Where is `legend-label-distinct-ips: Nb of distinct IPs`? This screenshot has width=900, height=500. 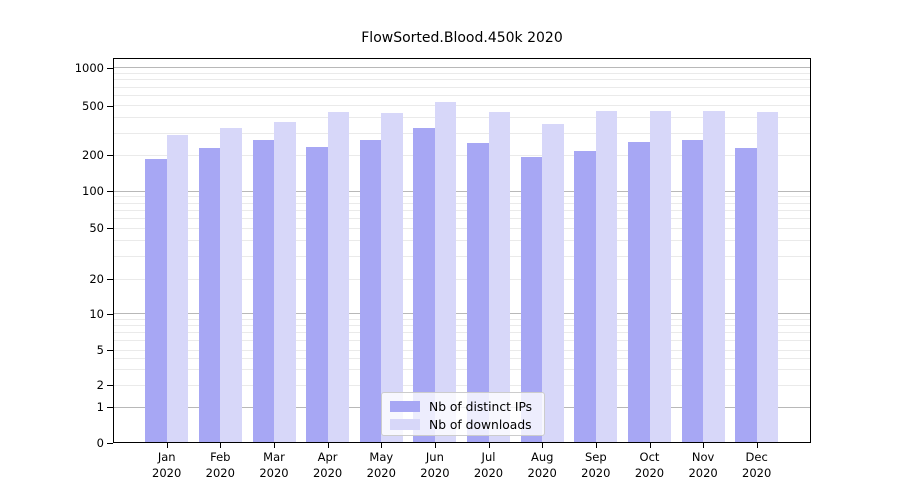 legend-label-distinct-ips: Nb of distinct IPs is located at coordinates (481, 406).